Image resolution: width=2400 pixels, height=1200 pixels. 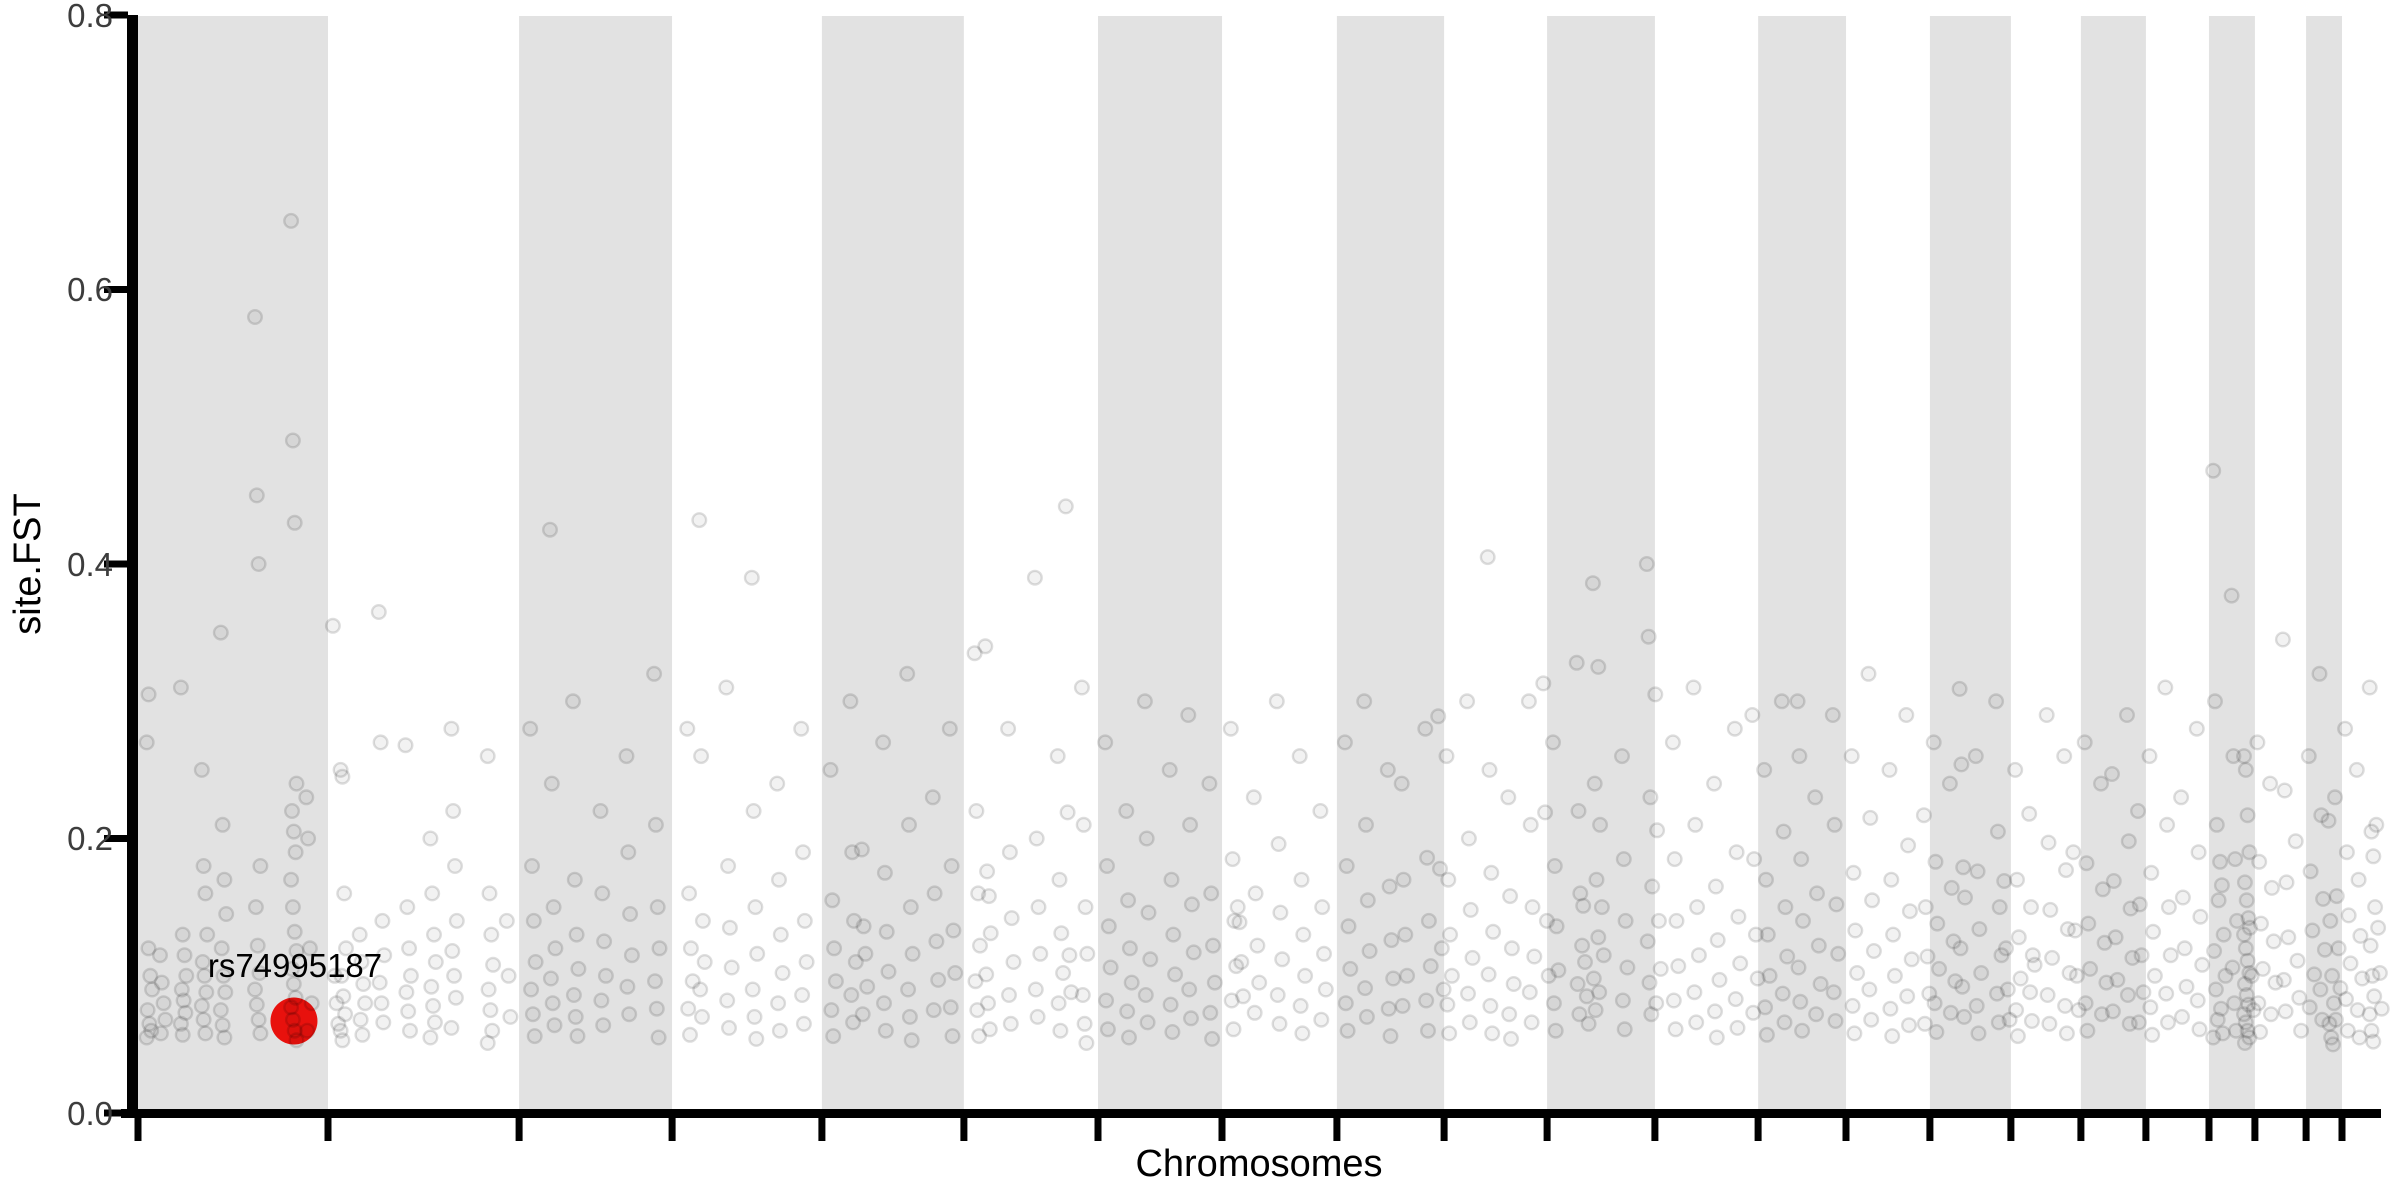 I want to click on y-tick-label-0.2: 0.2, so click(x=90, y=838).